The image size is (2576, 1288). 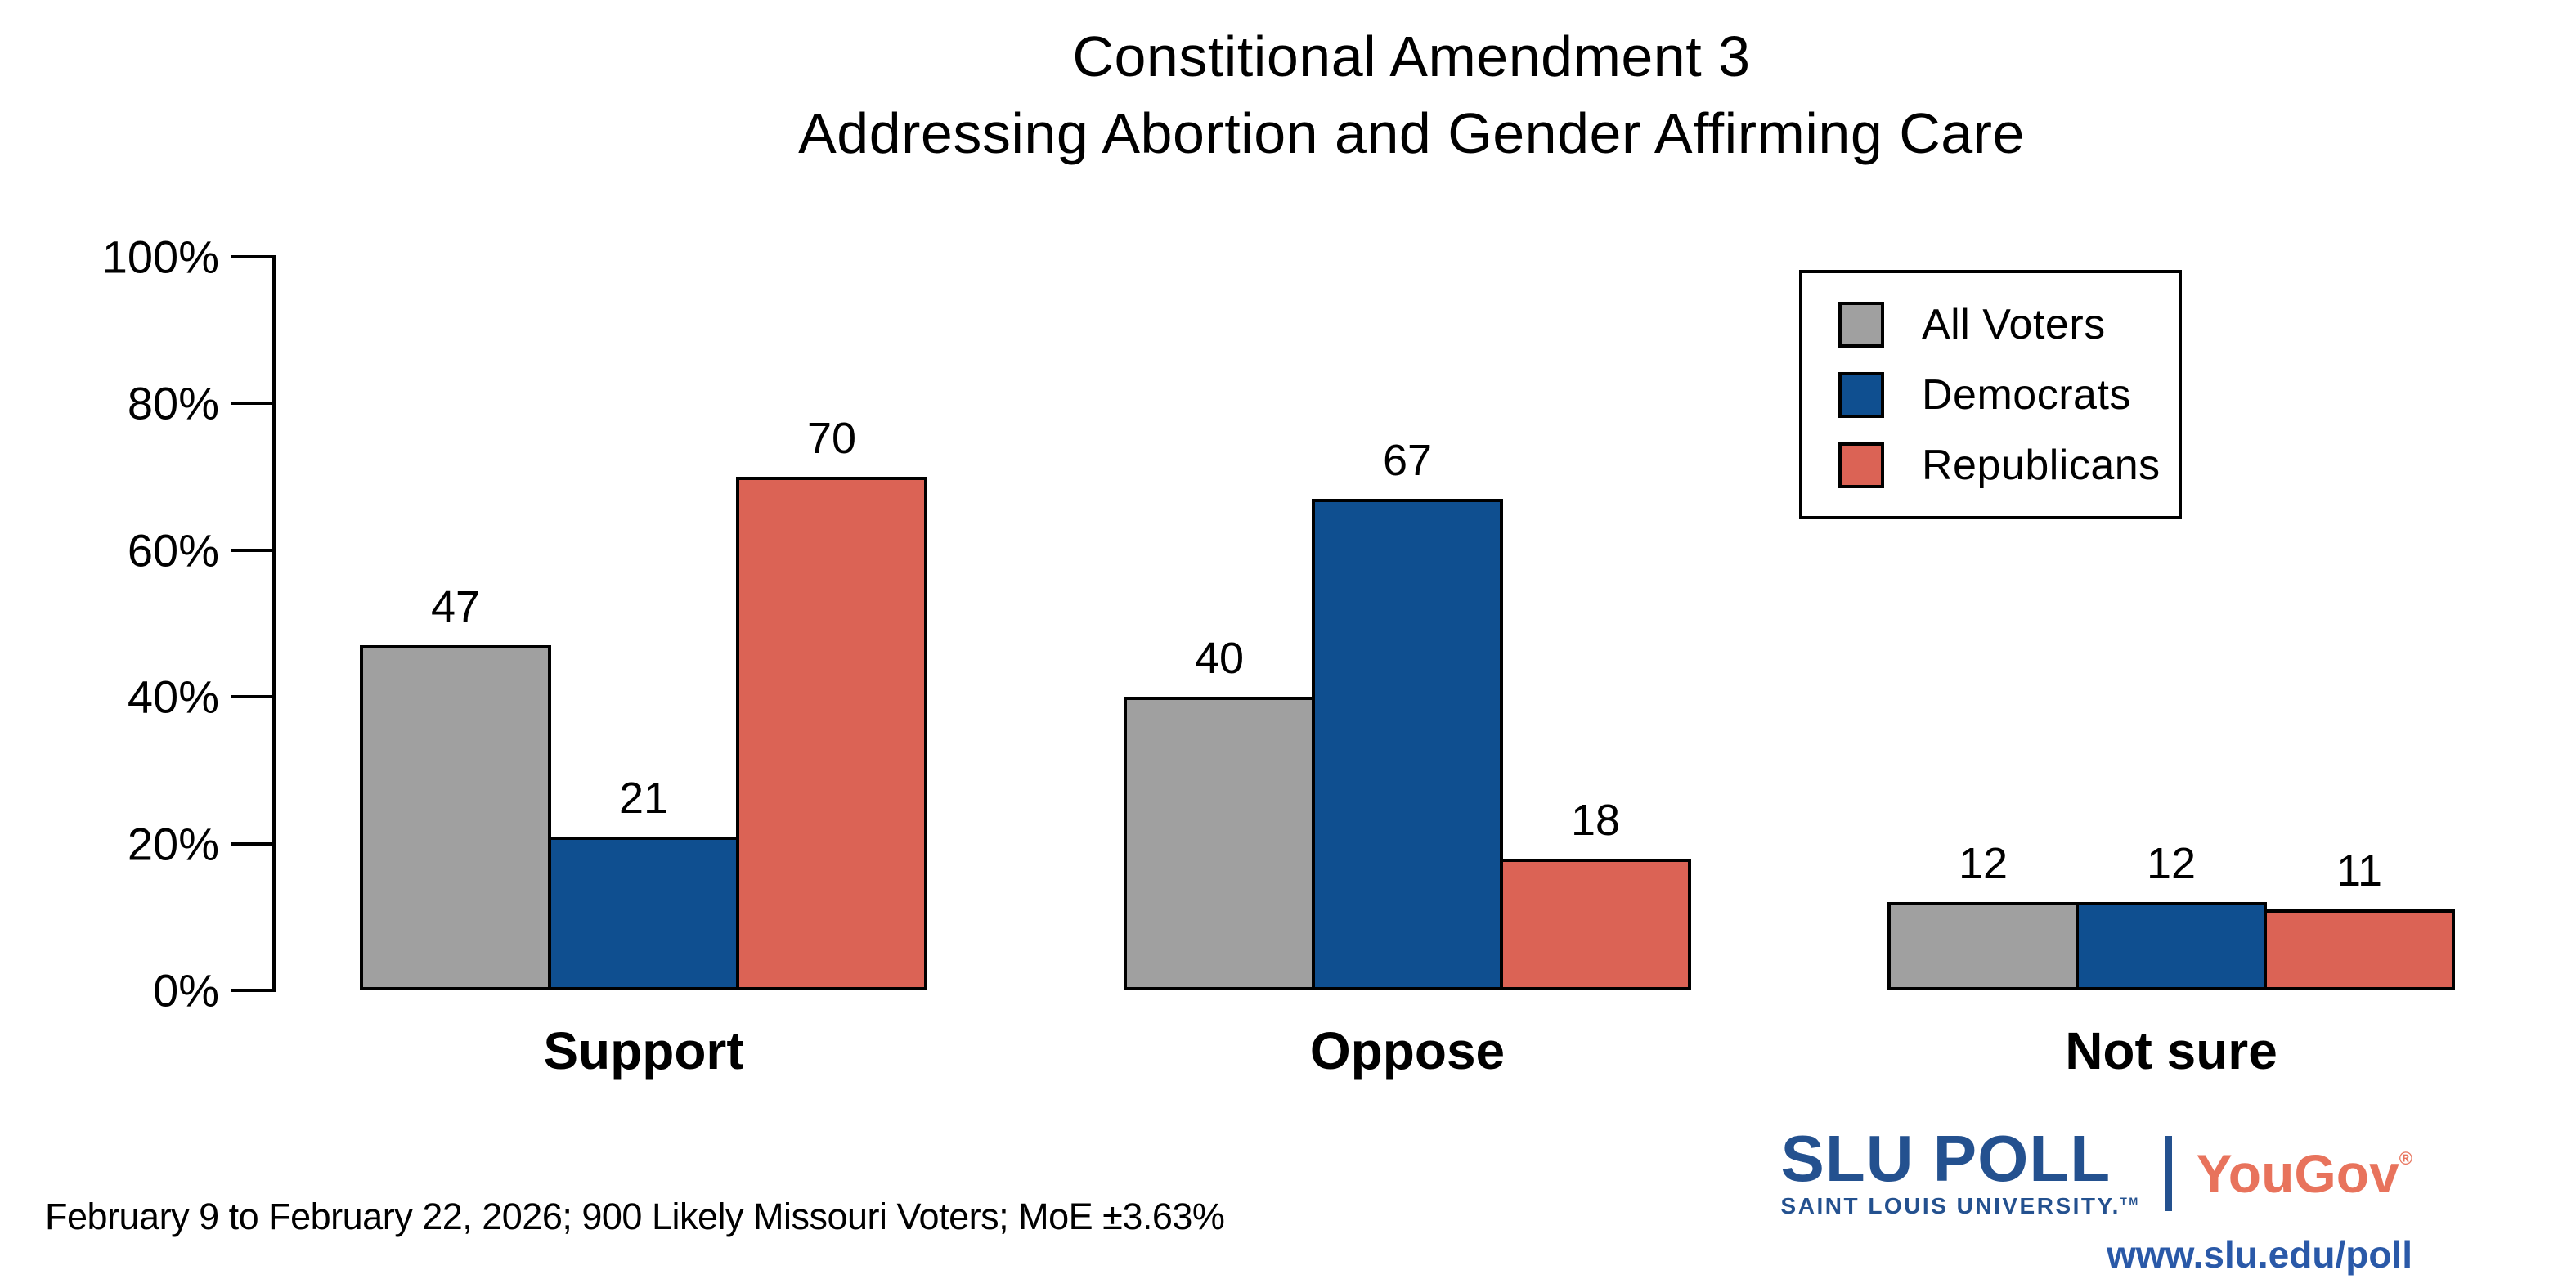 I want to click on y-axis-line, so click(x=274, y=623).